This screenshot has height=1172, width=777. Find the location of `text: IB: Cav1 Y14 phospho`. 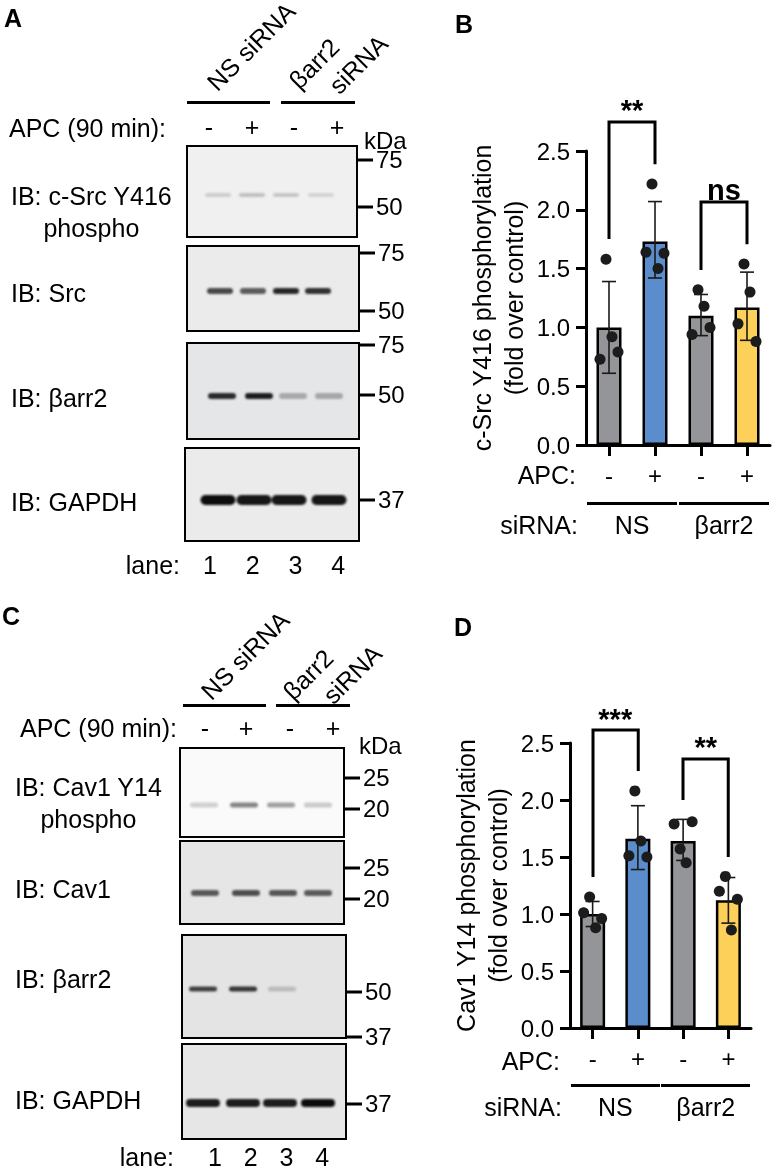

text: IB: Cav1 Y14 phospho is located at coordinates (88, 803).